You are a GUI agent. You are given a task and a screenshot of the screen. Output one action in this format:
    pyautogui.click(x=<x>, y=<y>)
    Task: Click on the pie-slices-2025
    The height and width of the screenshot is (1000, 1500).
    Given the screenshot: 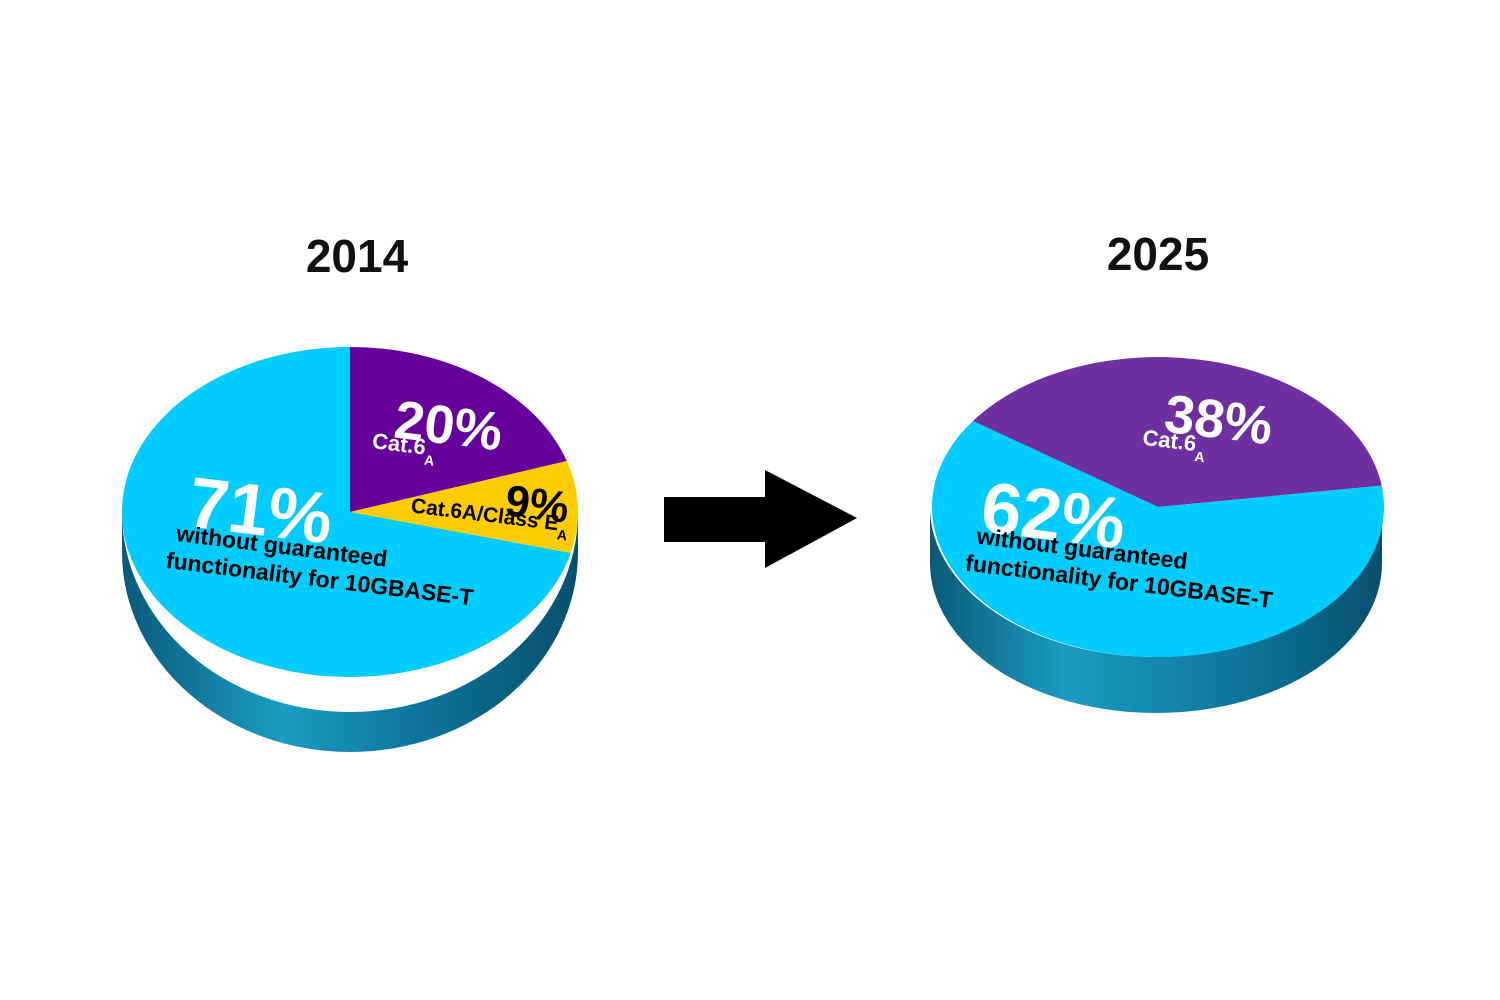 What is the action you would take?
    pyautogui.click(x=1158, y=507)
    